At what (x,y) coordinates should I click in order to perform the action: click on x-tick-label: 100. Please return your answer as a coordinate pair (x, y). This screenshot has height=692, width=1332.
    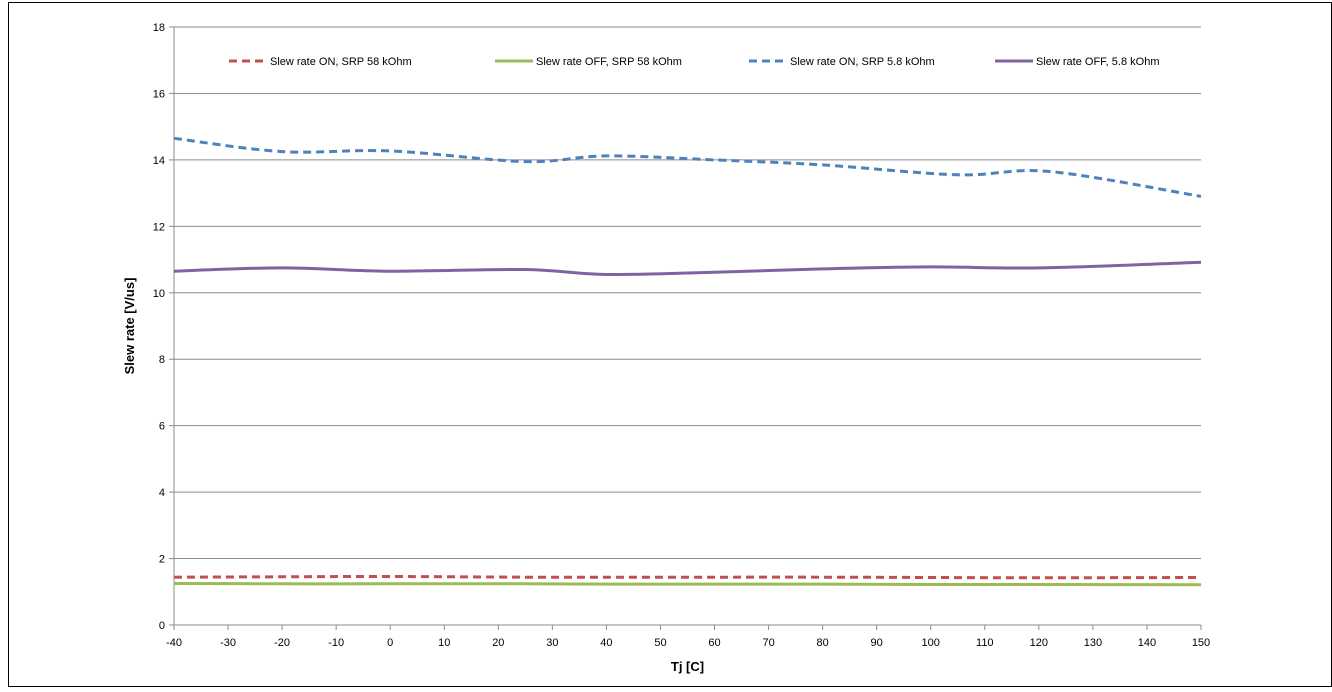
    Looking at the image, I should click on (931, 643).